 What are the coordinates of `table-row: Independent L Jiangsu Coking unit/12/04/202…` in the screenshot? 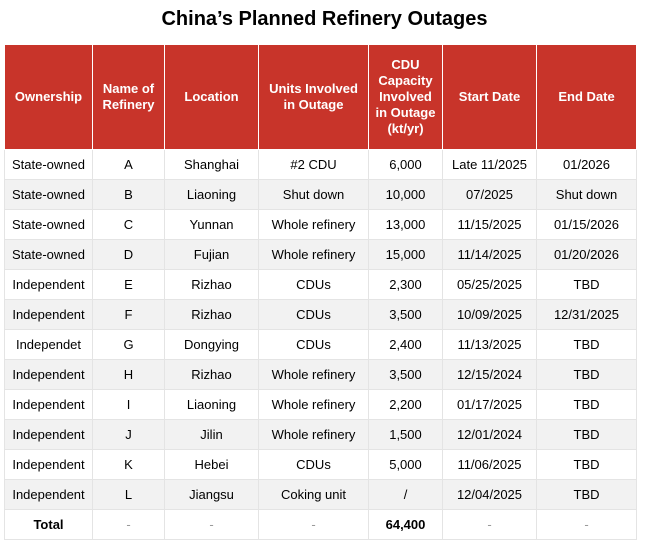 It's located at (320, 494).